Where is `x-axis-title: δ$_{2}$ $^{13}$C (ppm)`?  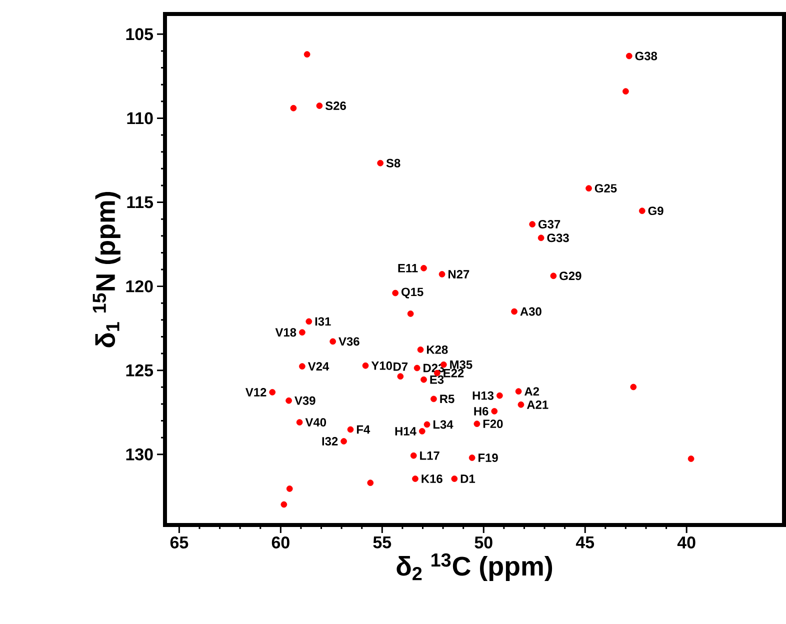 x-axis-title: δ$_{2}$ $^{13}$C (ppm) is located at coordinates (474, 567).